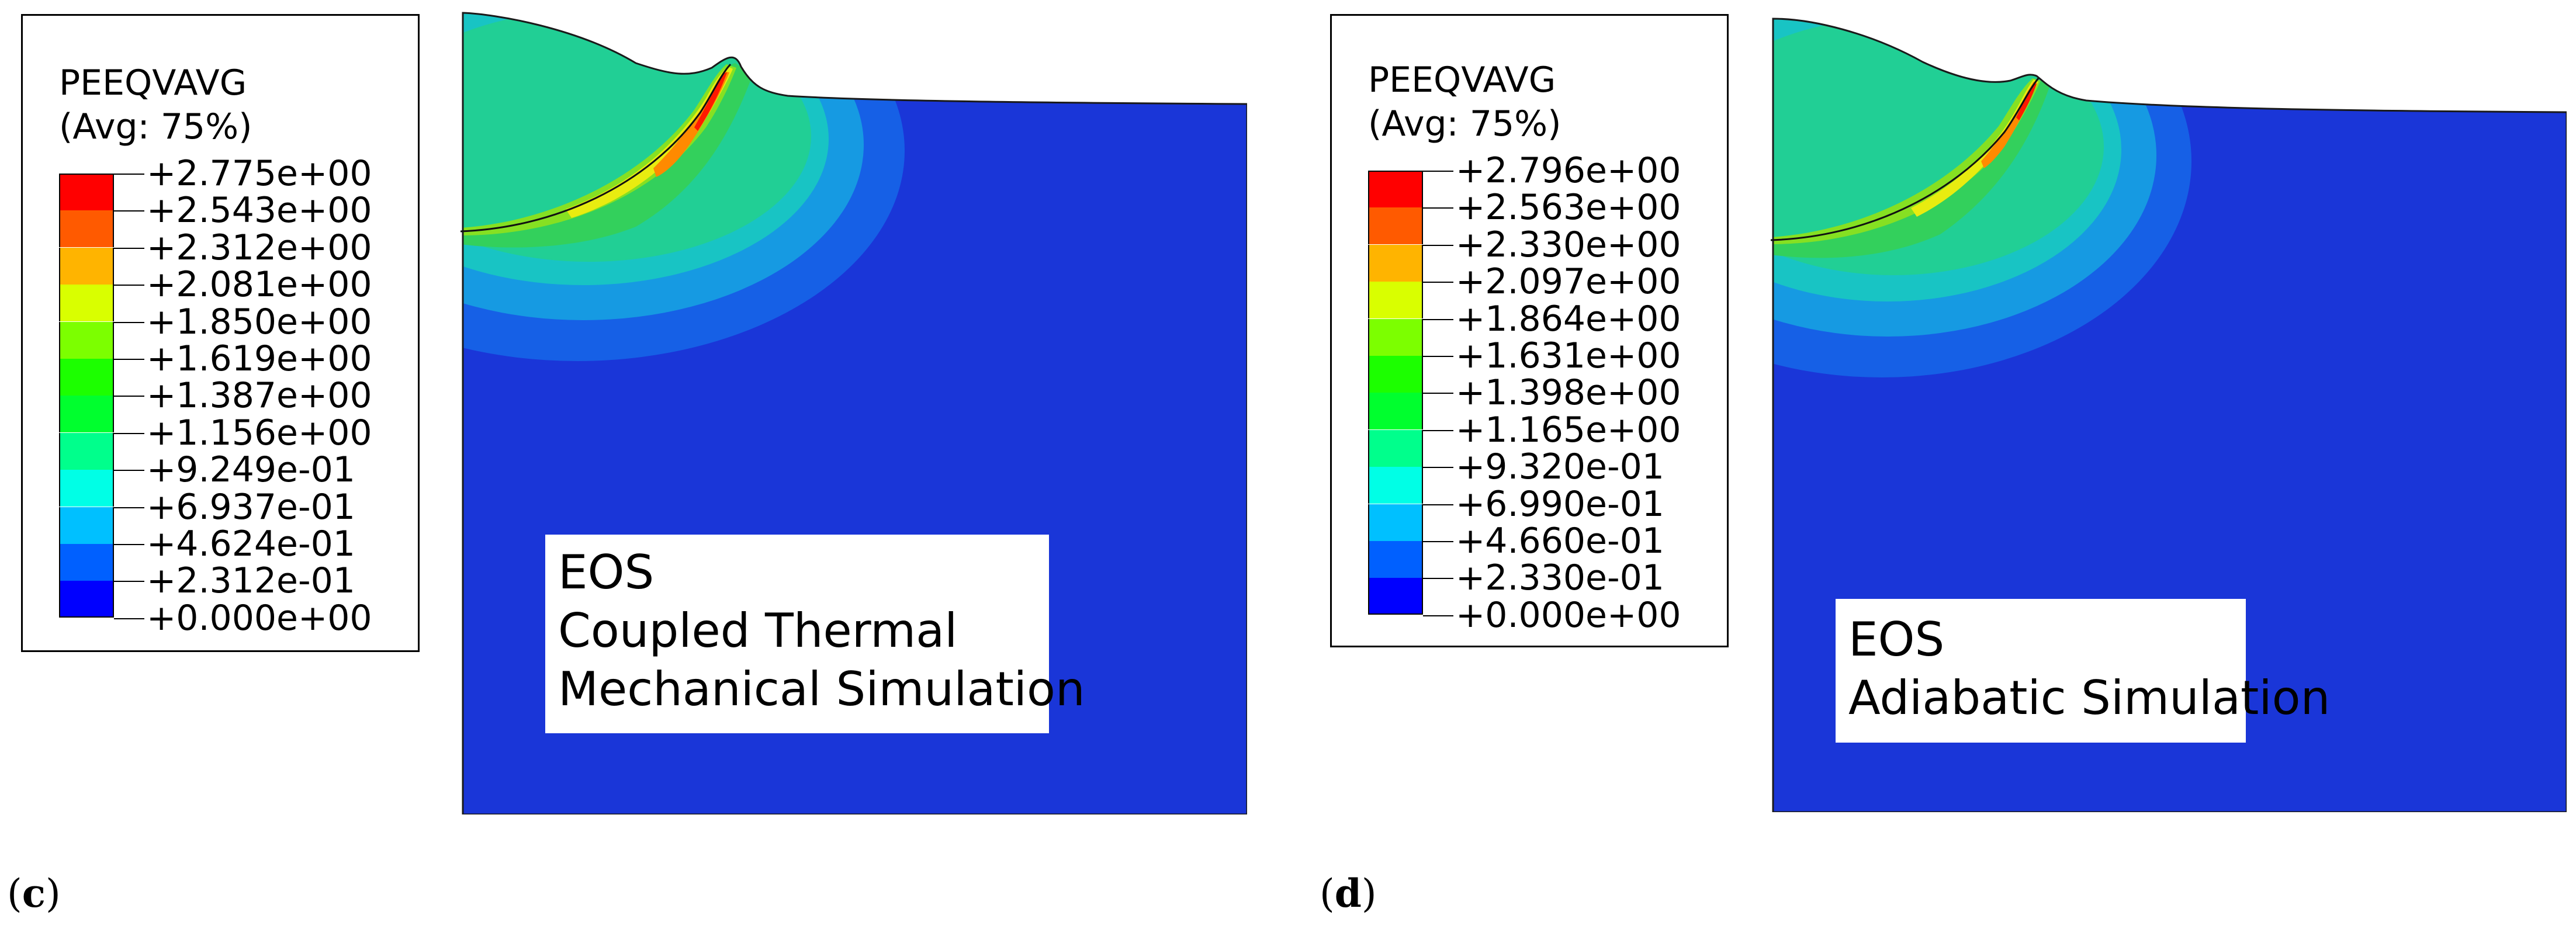 The height and width of the screenshot is (936, 2576). I want to click on legend-value: +1.165e+00, so click(1568, 429).